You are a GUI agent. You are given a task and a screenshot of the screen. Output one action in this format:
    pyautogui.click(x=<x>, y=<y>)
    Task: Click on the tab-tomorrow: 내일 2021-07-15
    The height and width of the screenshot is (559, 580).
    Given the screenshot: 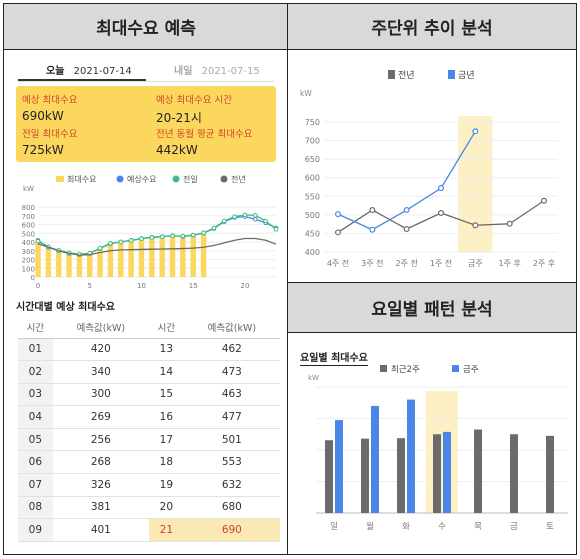 What is the action you would take?
    pyautogui.click(x=210, y=69)
    